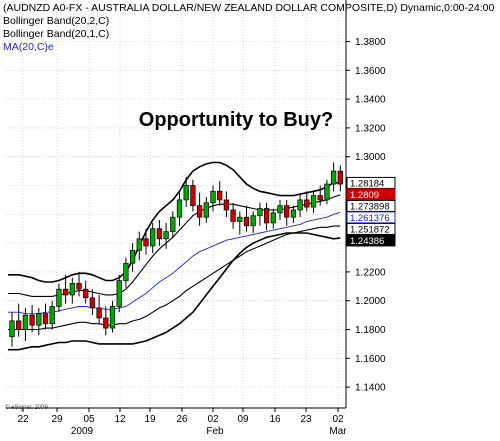 The width and height of the screenshot is (500, 441). What do you see at coordinates (367, 241) in the screenshot?
I see `price-tag-label: 1.24386` at bounding box center [367, 241].